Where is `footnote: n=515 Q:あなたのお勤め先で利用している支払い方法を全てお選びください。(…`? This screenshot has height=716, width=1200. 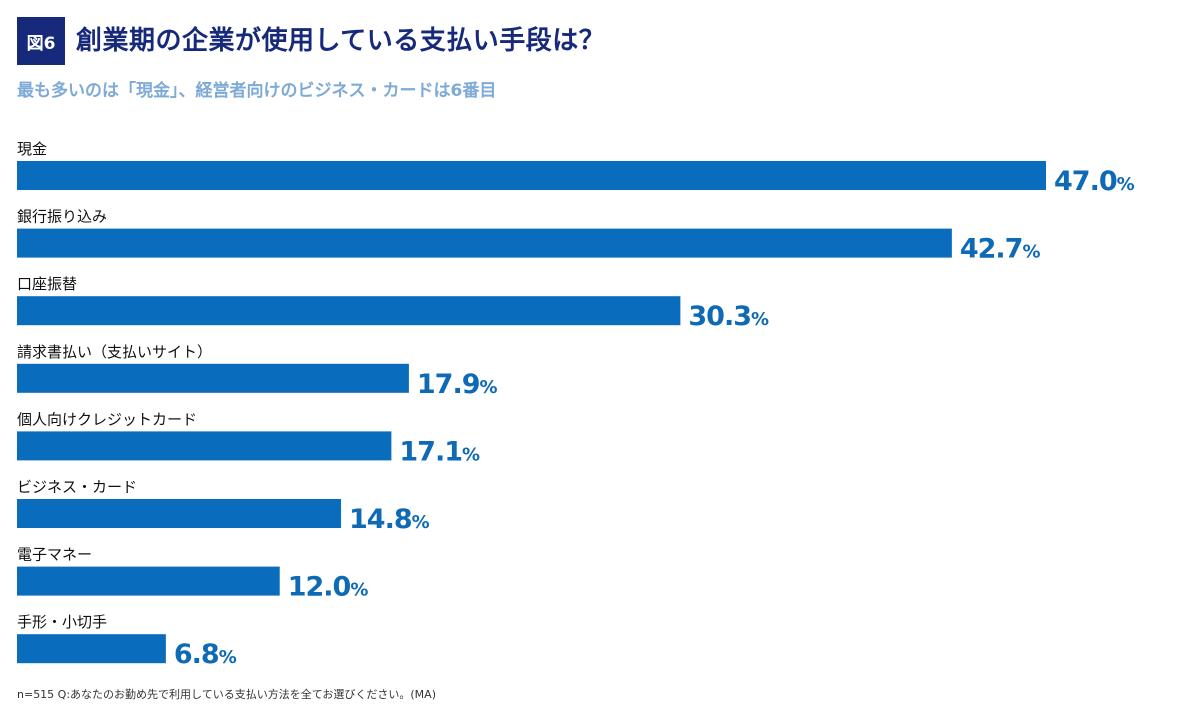 footnote: n=515 Q:あなたのお勤め先で利用している支払い方法を全てお選びください。(… is located at coordinates (226, 694).